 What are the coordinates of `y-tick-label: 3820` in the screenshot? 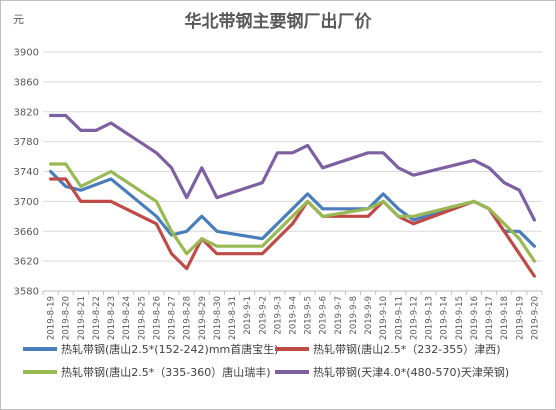 It's located at (26, 112).